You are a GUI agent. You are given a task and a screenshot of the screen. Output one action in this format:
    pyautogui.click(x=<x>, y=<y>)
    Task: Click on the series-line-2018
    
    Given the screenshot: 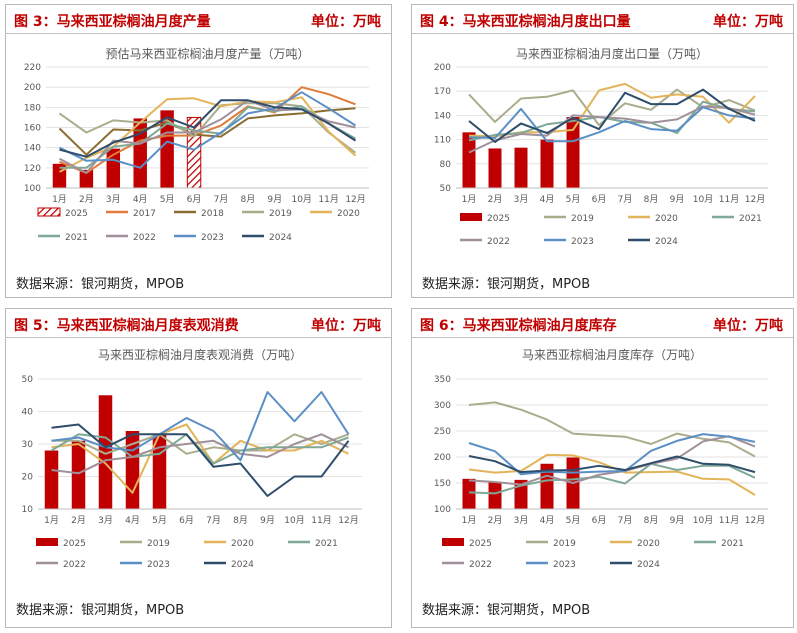 What is the action you would take?
    pyautogui.click(x=207, y=131)
    